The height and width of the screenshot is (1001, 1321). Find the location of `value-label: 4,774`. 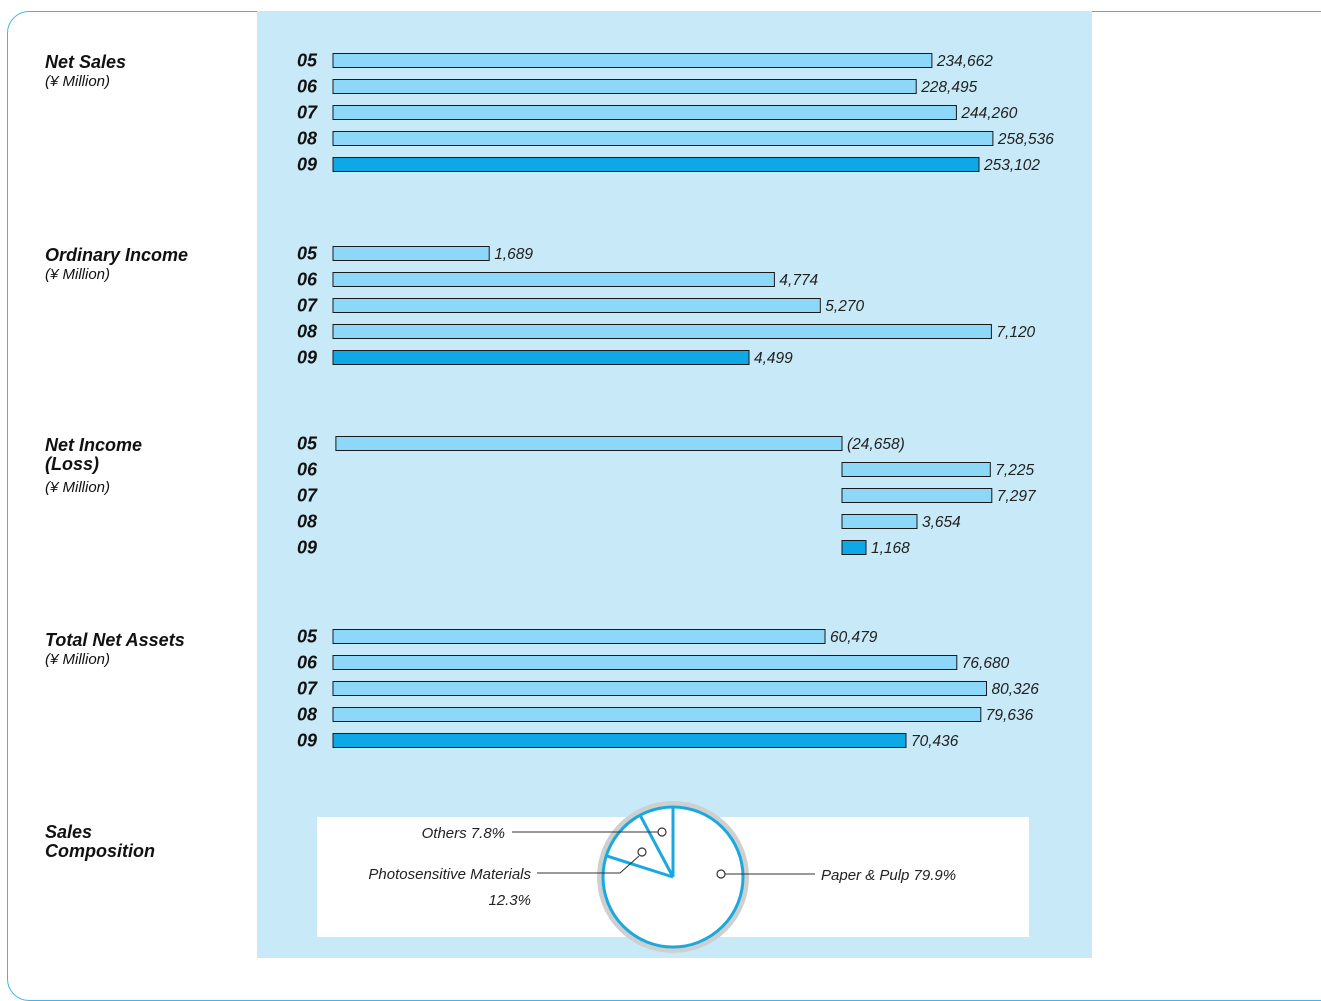

value-label: 4,774 is located at coordinates (798, 280).